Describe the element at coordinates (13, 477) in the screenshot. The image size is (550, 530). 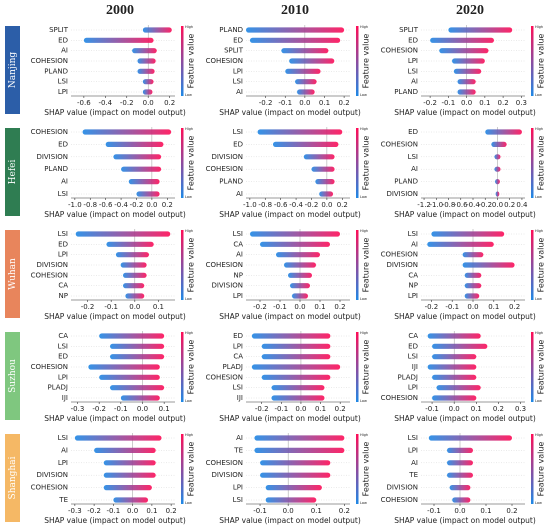
I see `row-label: Shanghai` at that location.